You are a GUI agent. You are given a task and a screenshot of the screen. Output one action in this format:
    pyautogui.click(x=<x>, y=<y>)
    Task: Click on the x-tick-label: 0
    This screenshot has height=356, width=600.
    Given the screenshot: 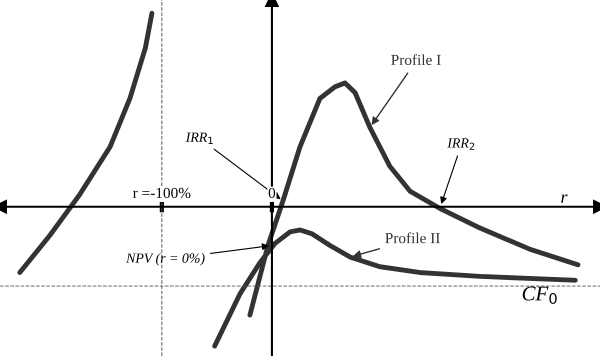 What is the action you would take?
    pyautogui.click(x=272, y=193)
    